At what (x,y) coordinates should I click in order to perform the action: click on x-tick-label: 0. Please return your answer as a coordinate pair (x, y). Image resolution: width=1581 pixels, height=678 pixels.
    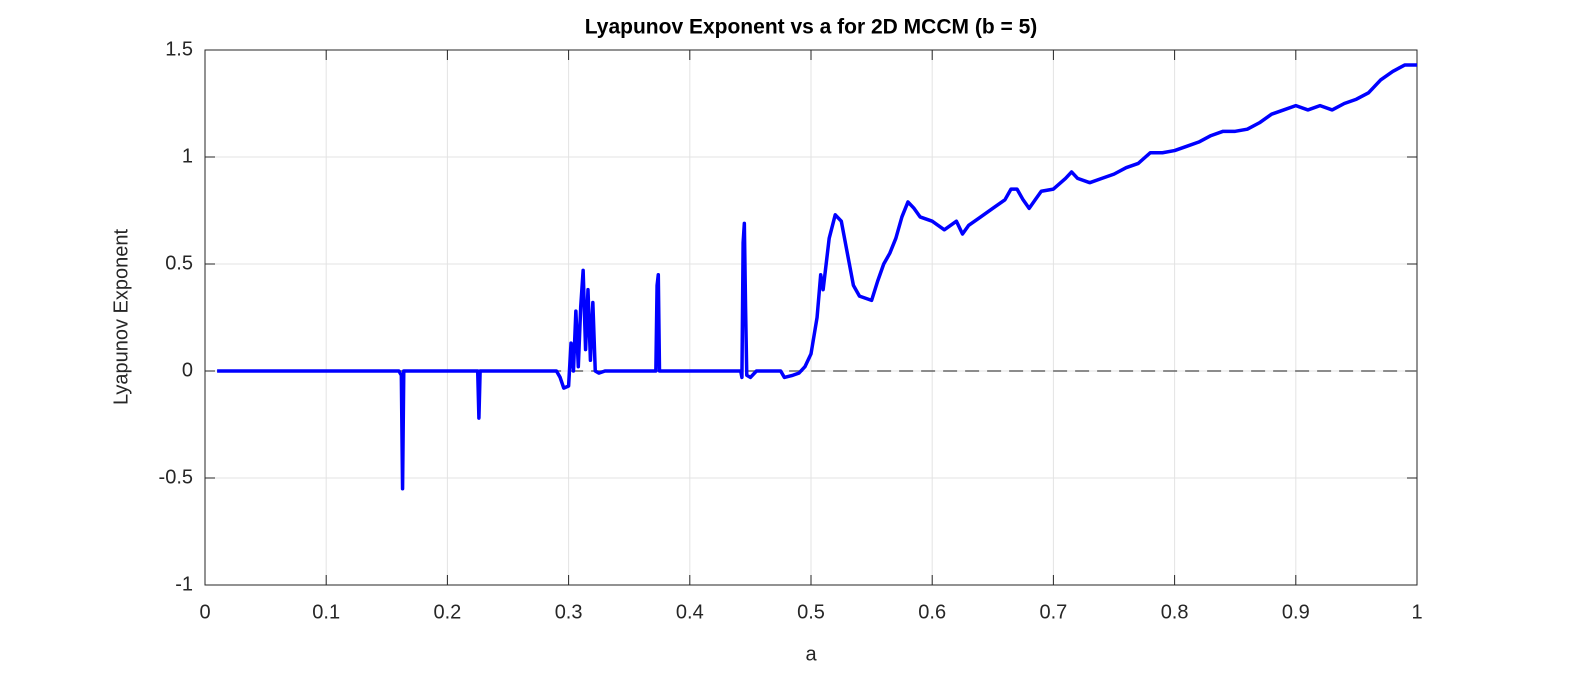
    Looking at the image, I should click on (204, 612).